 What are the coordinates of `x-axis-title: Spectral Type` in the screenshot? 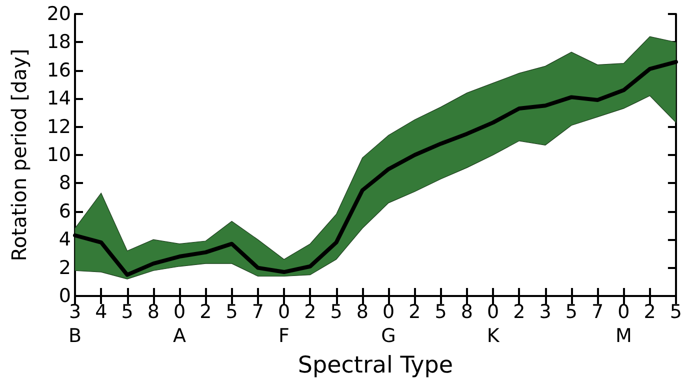 It's located at (376, 365).